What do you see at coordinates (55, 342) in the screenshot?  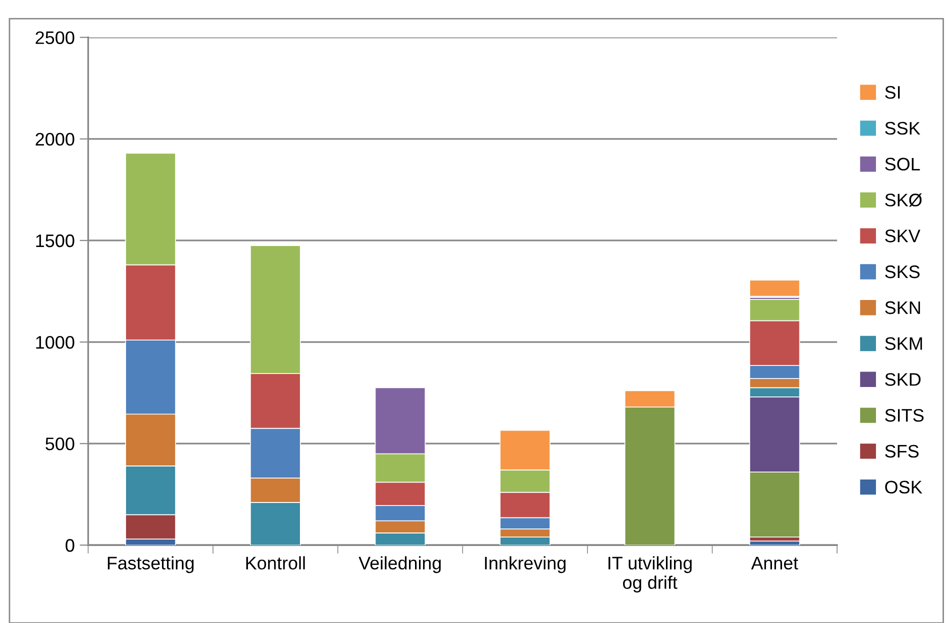 I see `y-tick-label: 1000` at bounding box center [55, 342].